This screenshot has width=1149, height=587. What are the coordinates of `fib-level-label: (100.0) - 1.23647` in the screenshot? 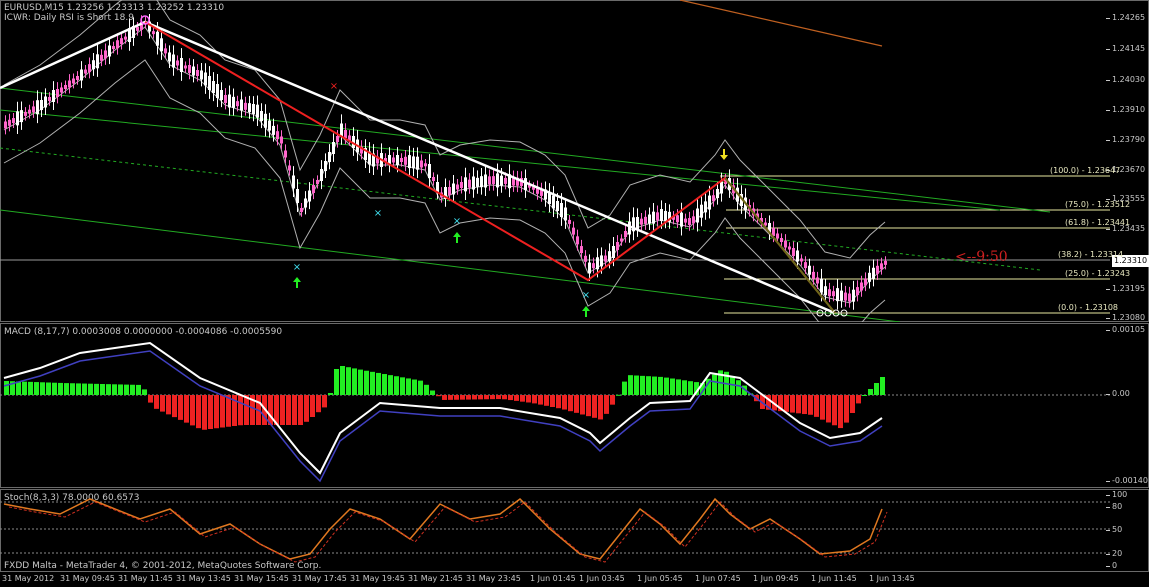 It's located at (1085, 170).